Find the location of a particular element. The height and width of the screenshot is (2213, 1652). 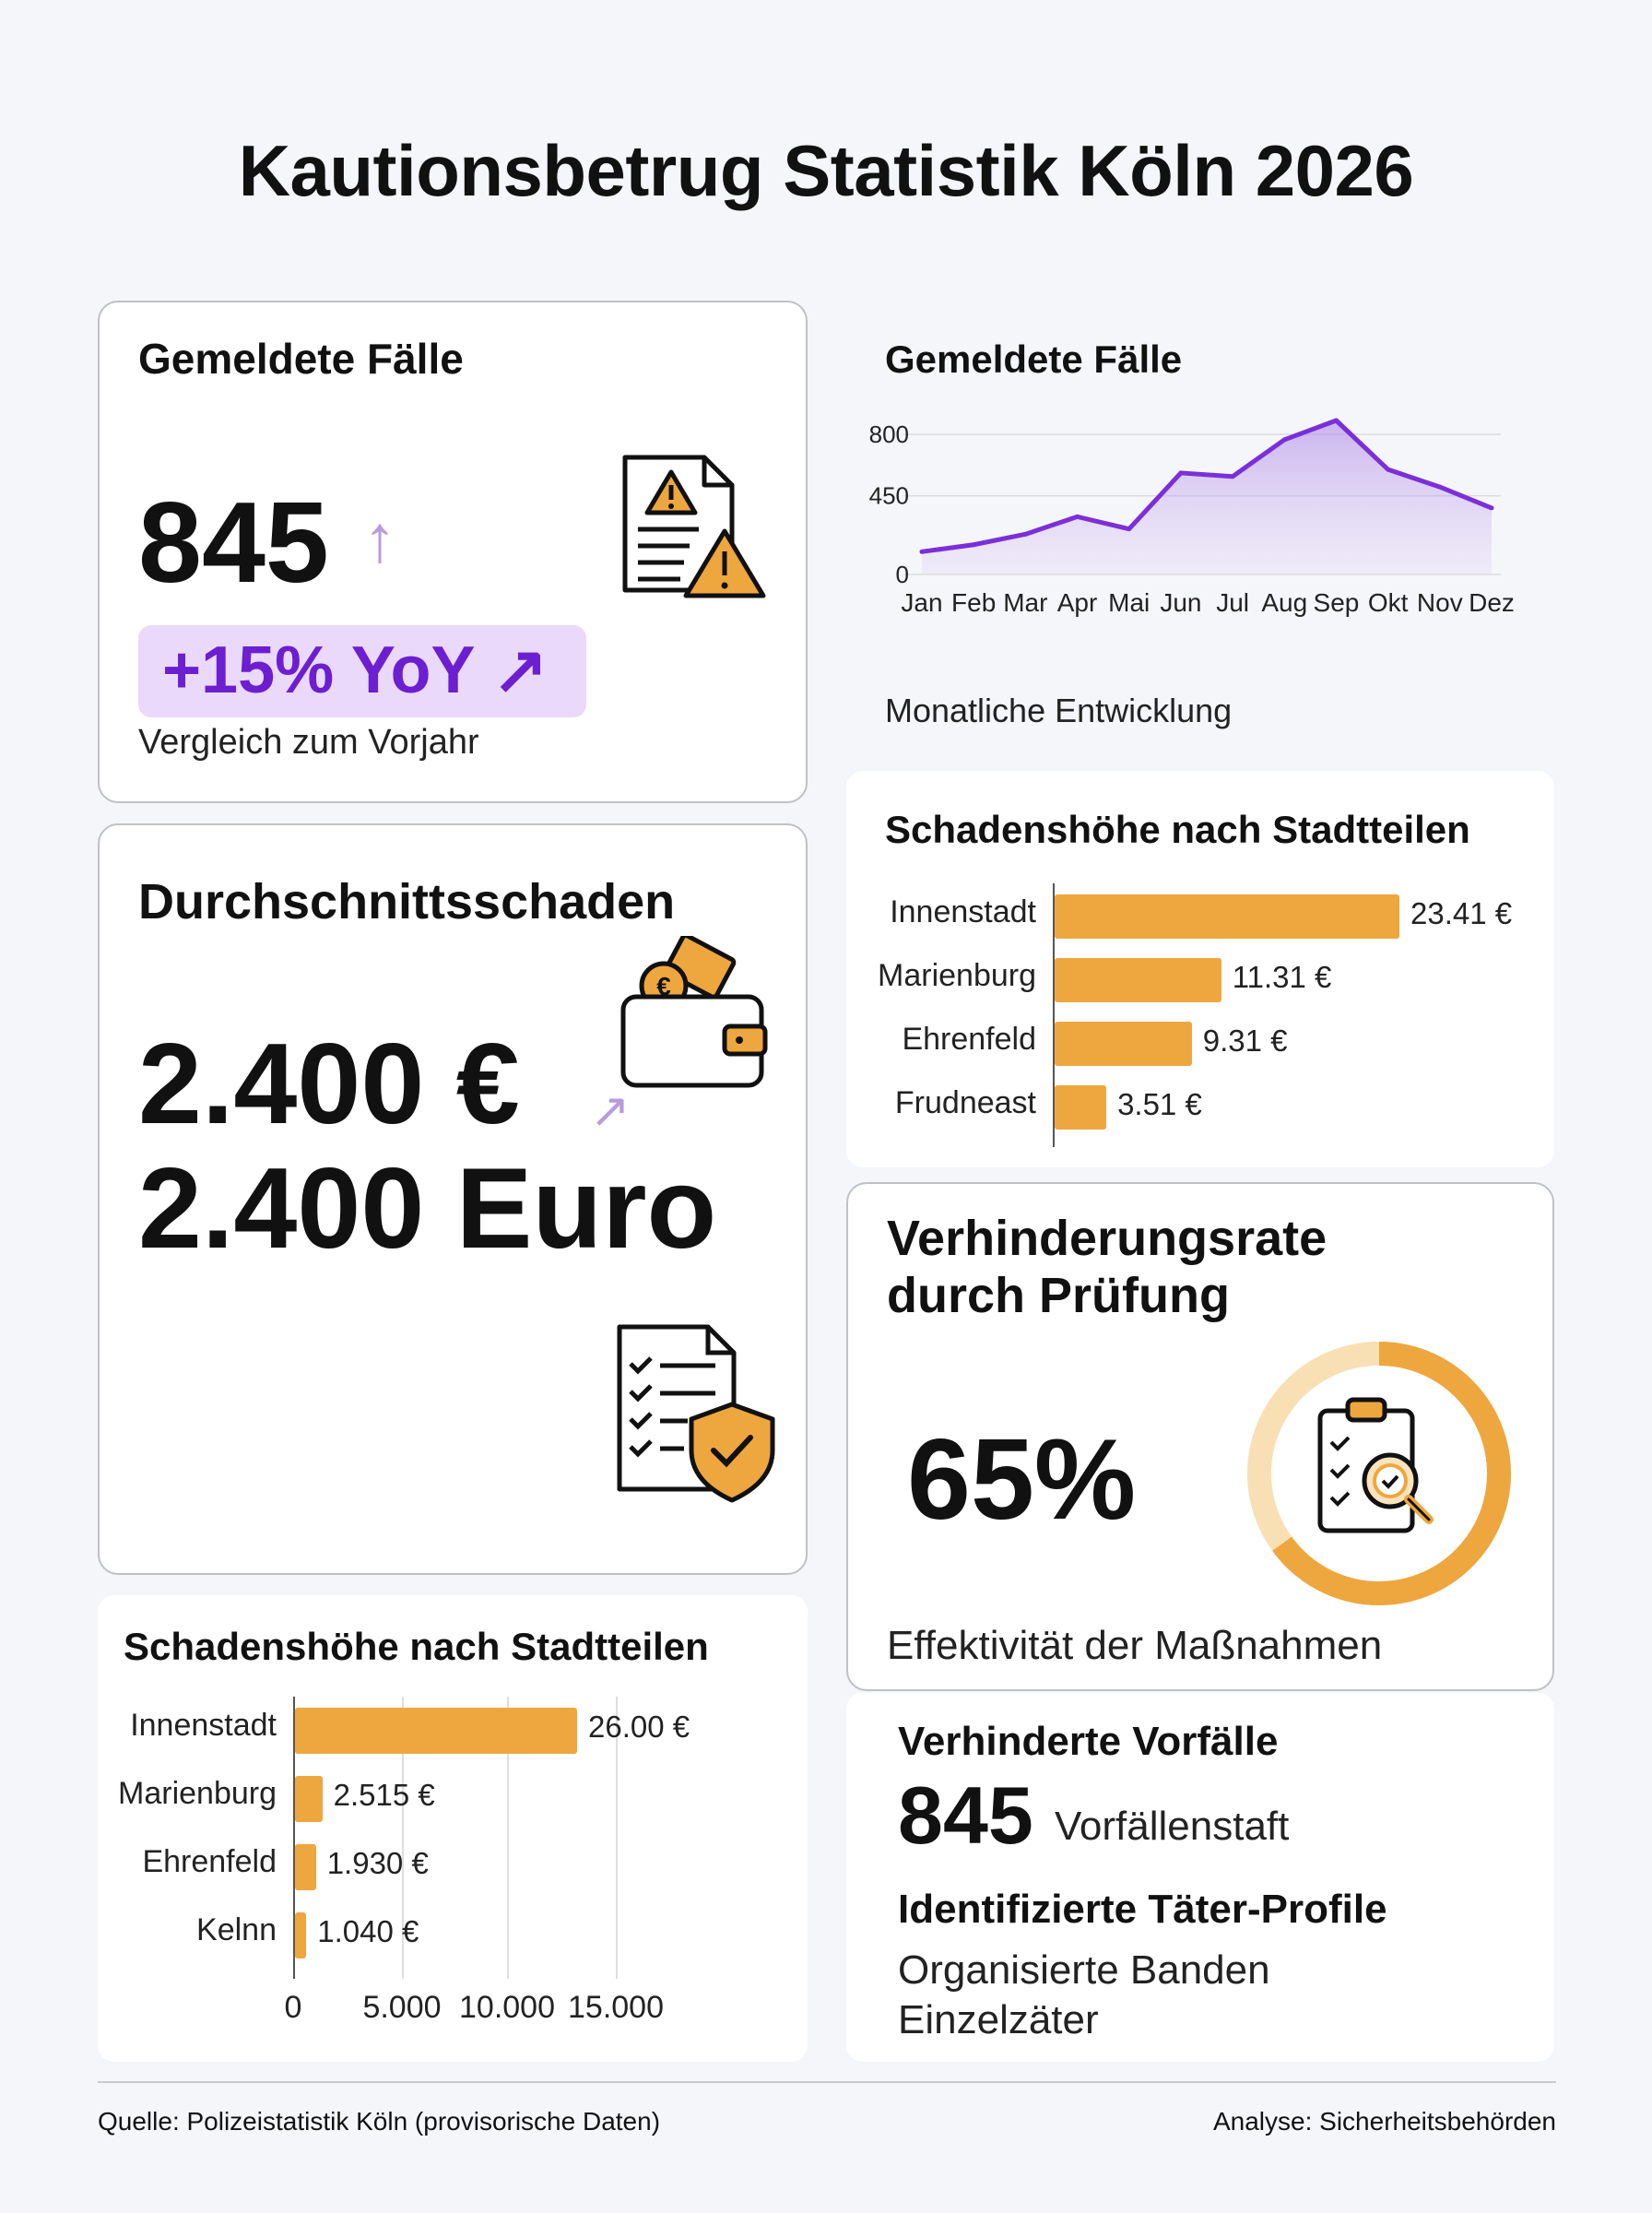

x-tick-label: Jun is located at coordinates (1180, 602).